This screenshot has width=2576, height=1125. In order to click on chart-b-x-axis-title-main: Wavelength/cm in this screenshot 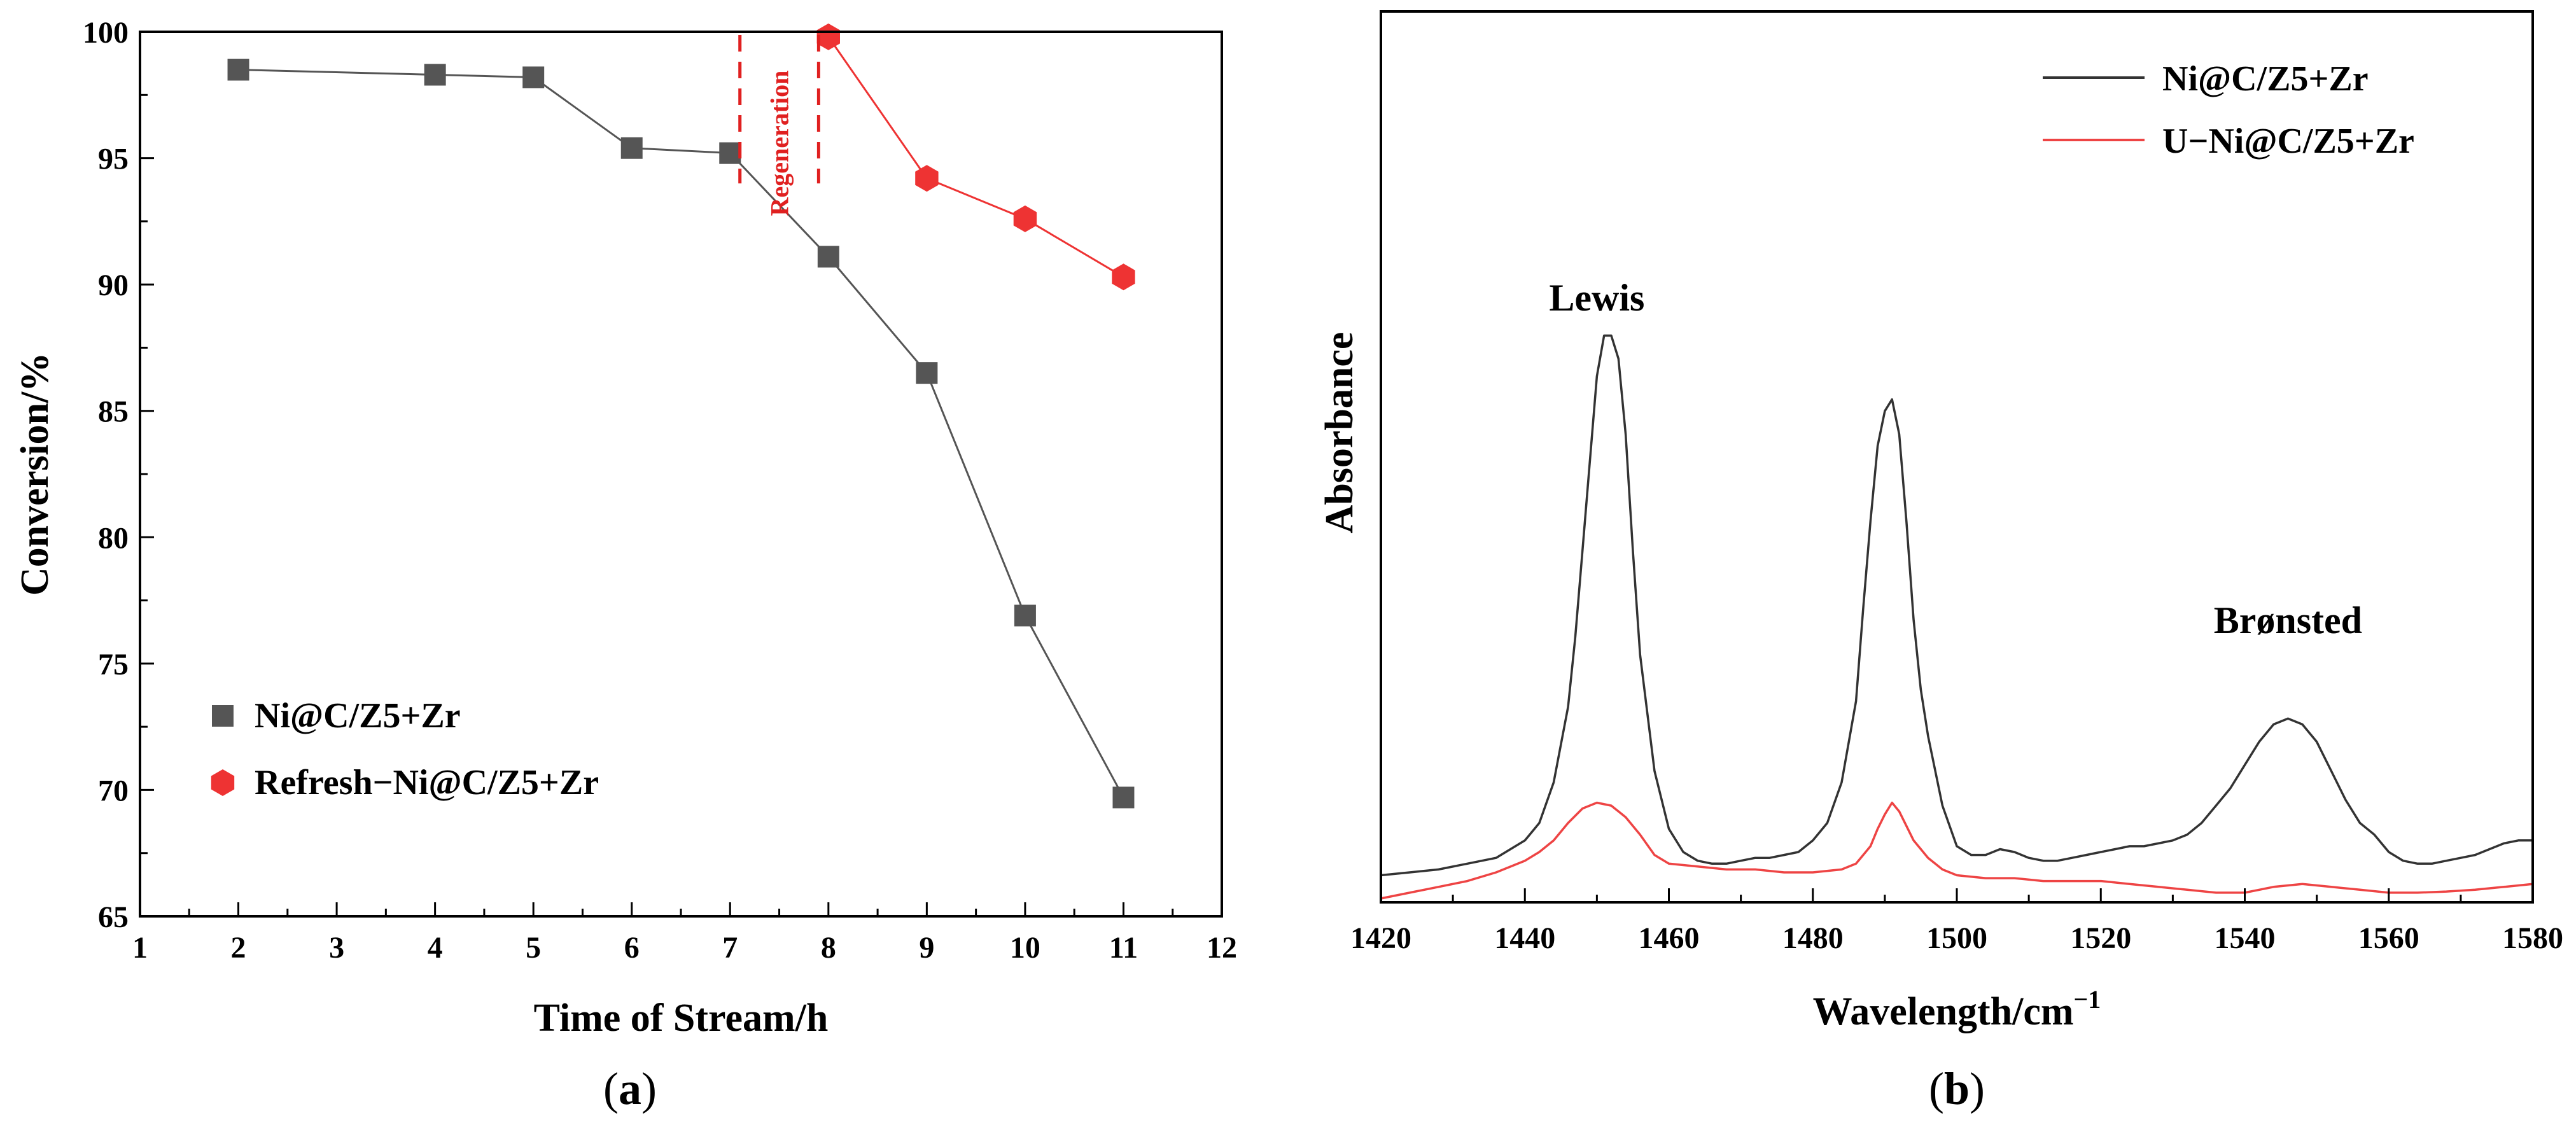, I will do `click(1943, 1011)`.